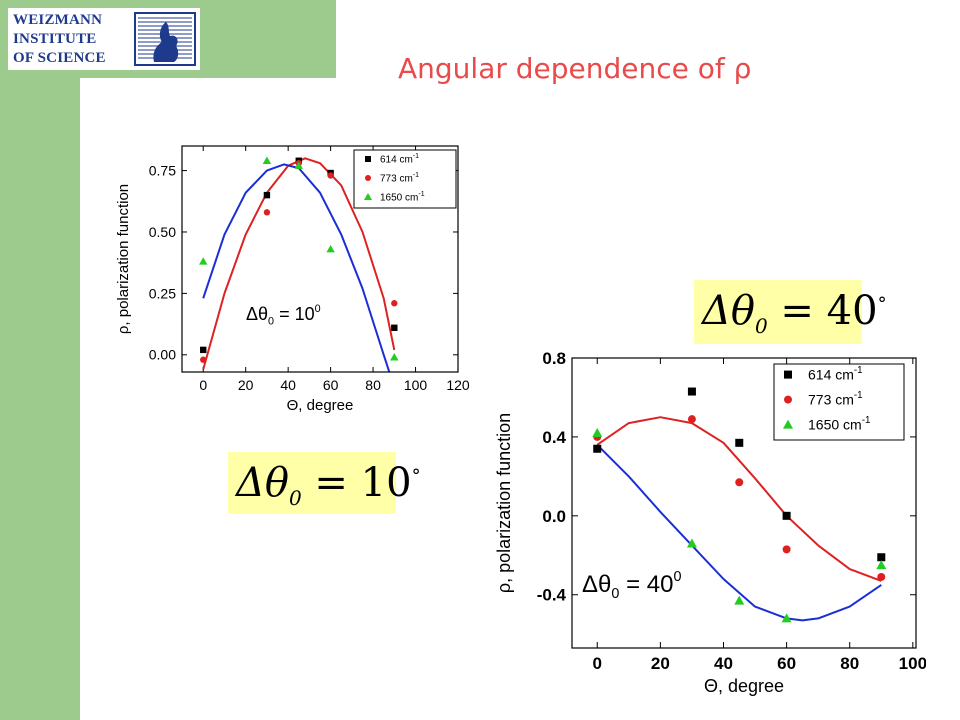 The height and width of the screenshot is (720, 960). What do you see at coordinates (162, 293) in the screenshot?
I see `y-tick-label: 0.25` at bounding box center [162, 293].